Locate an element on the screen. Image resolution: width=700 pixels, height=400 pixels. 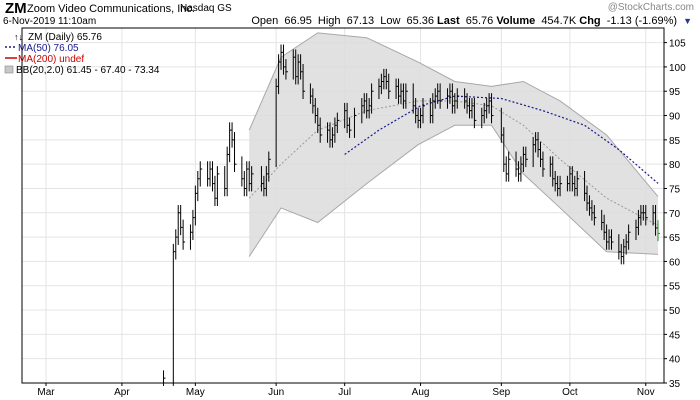
y-tick-label: 60 is located at coordinates (675, 262).